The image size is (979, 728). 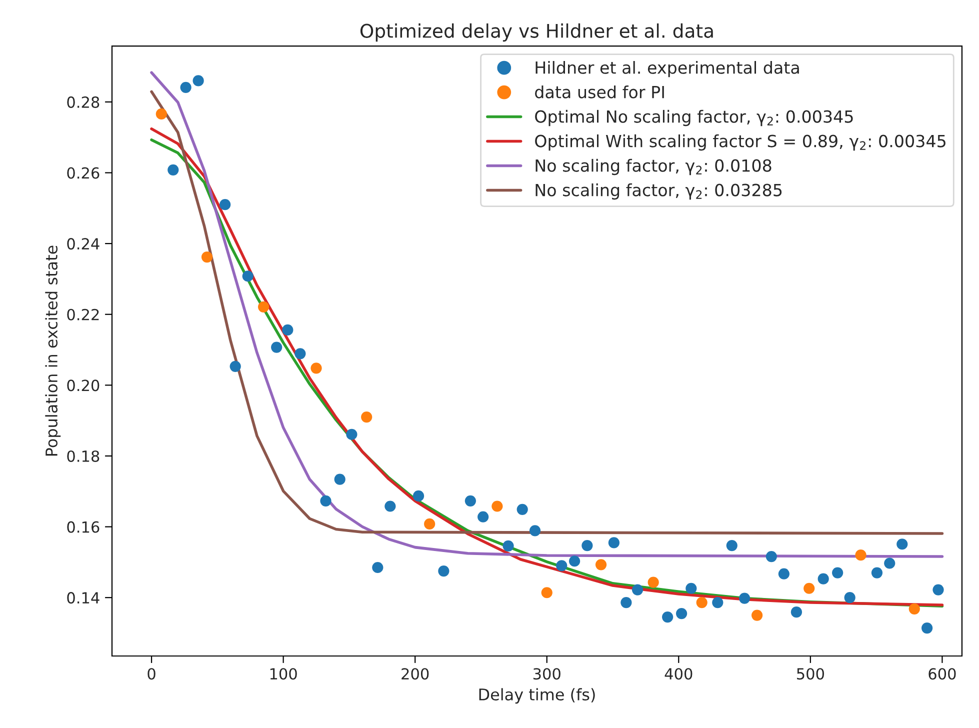 I want to click on legend-label: Optimal No scaling factor, γ$_{2}$: 0.00345, so click(x=694, y=118).